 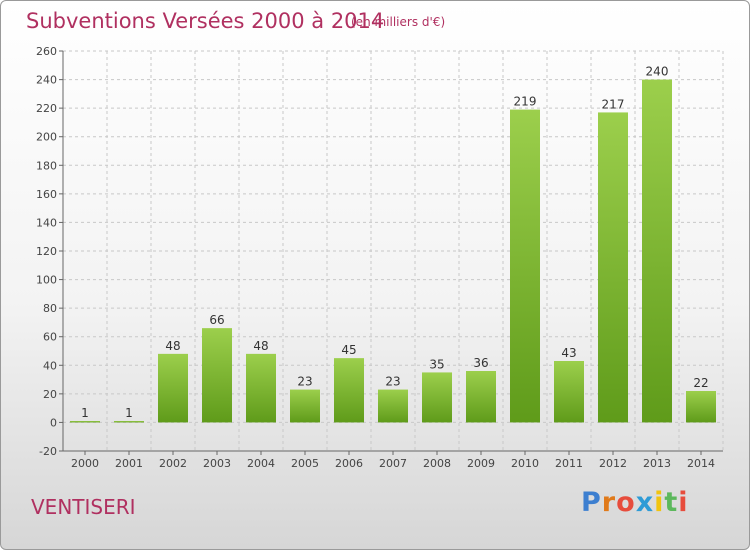 I want to click on data-label-2004: 48, so click(x=260, y=346).